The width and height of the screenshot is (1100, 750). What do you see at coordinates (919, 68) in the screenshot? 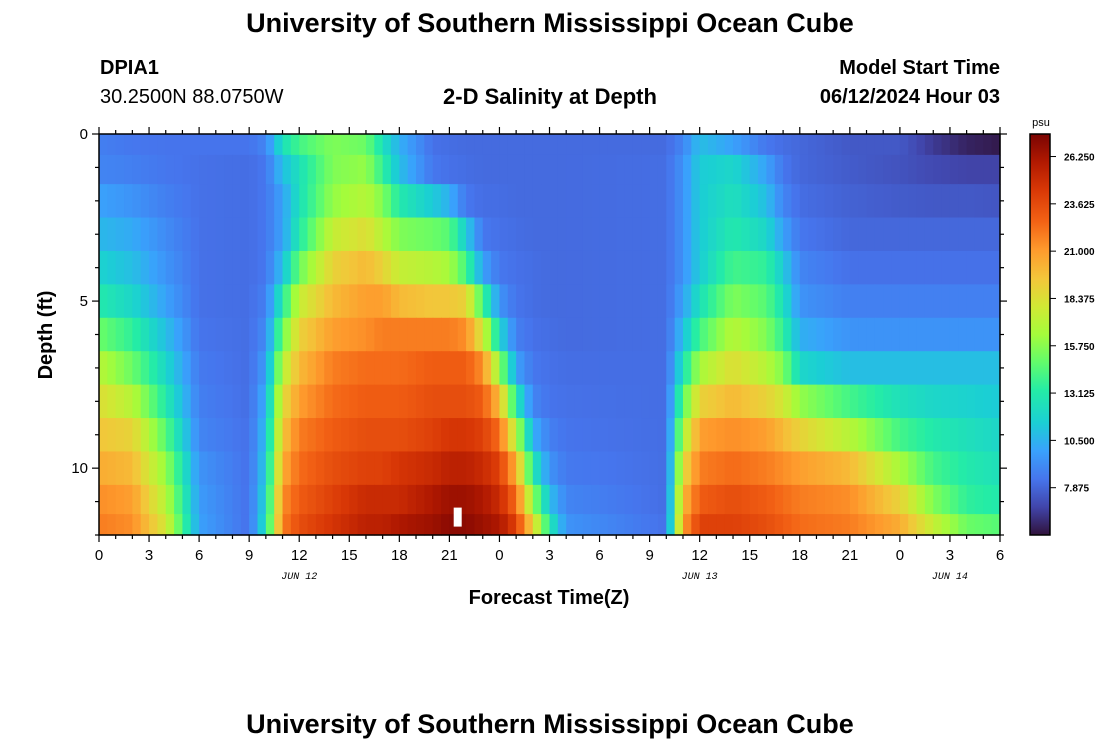
I see `model-start-label: Model Start Time` at bounding box center [919, 68].